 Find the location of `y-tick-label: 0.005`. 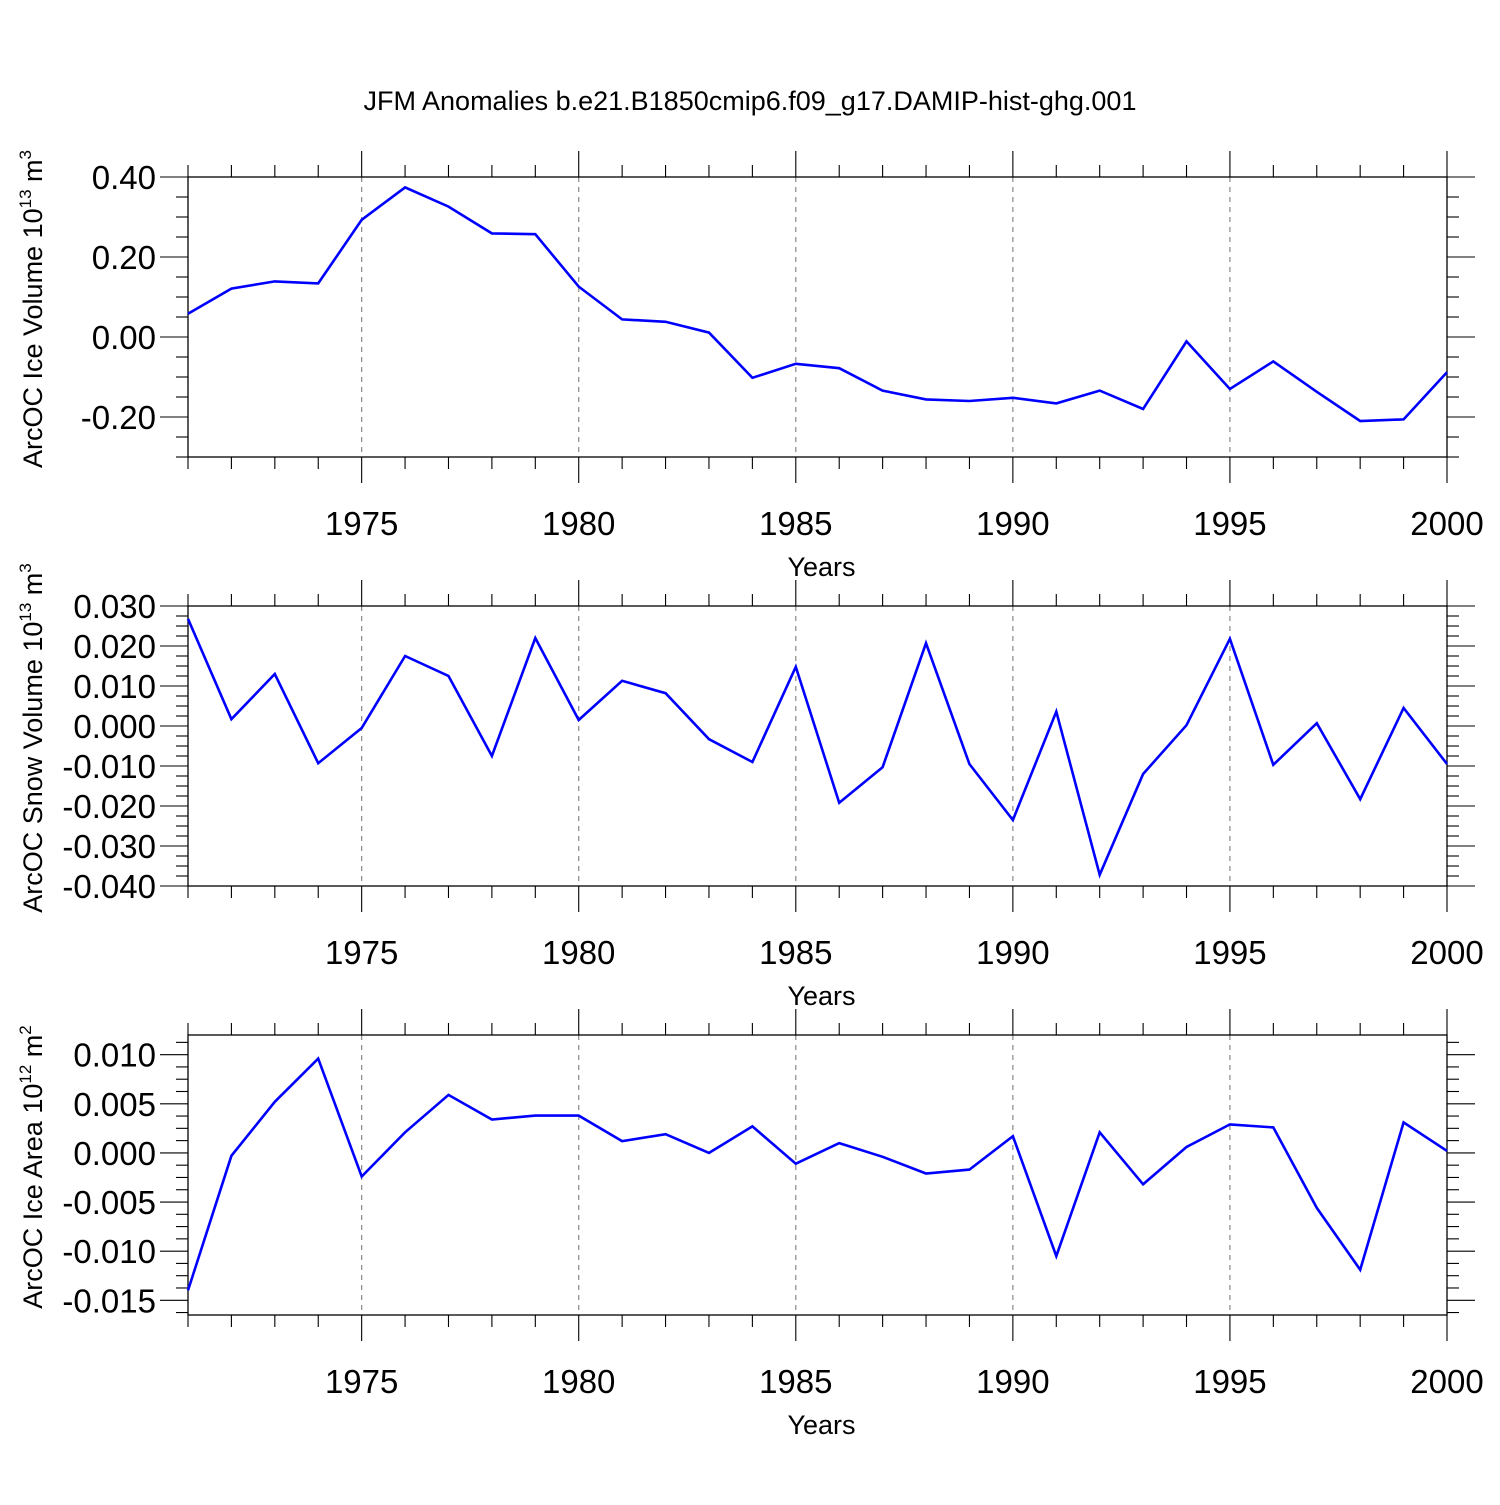

y-tick-label: 0.005 is located at coordinates (114, 1104).